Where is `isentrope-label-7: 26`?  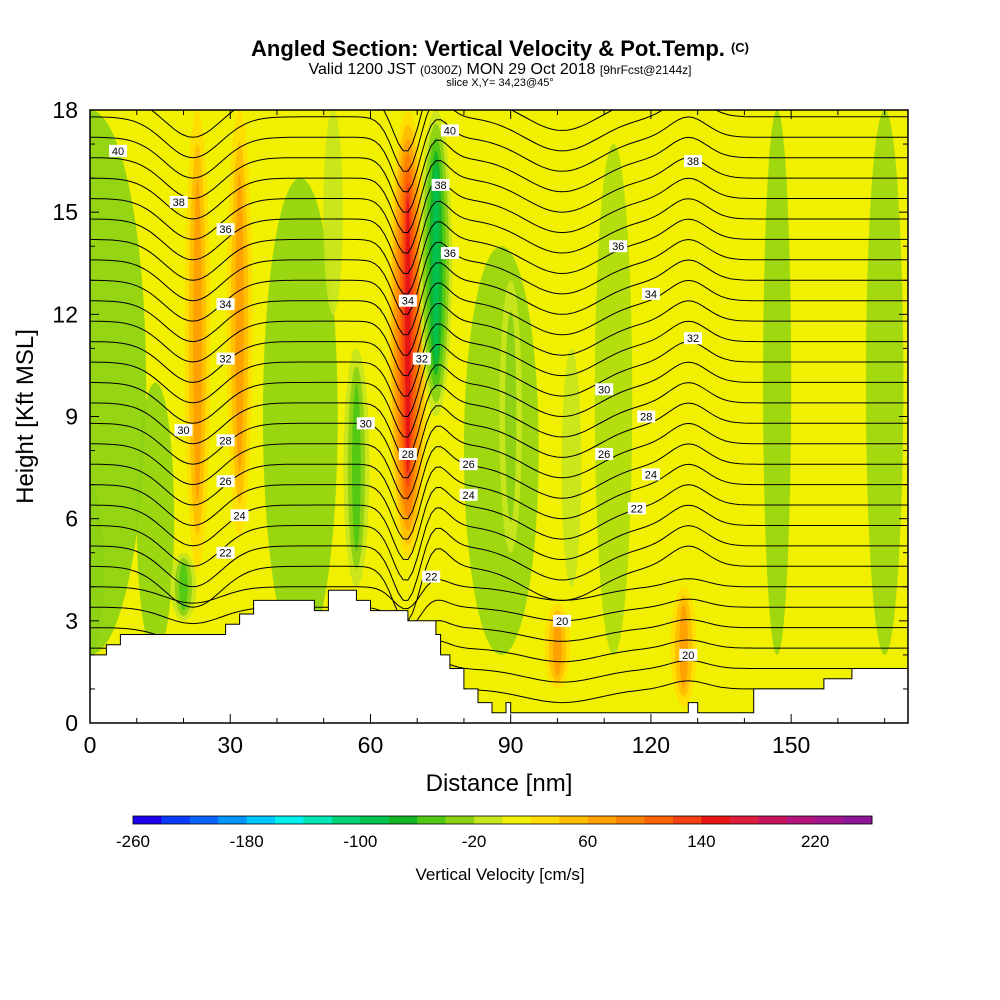
isentrope-label-7: 26 is located at coordinates (225, 481).